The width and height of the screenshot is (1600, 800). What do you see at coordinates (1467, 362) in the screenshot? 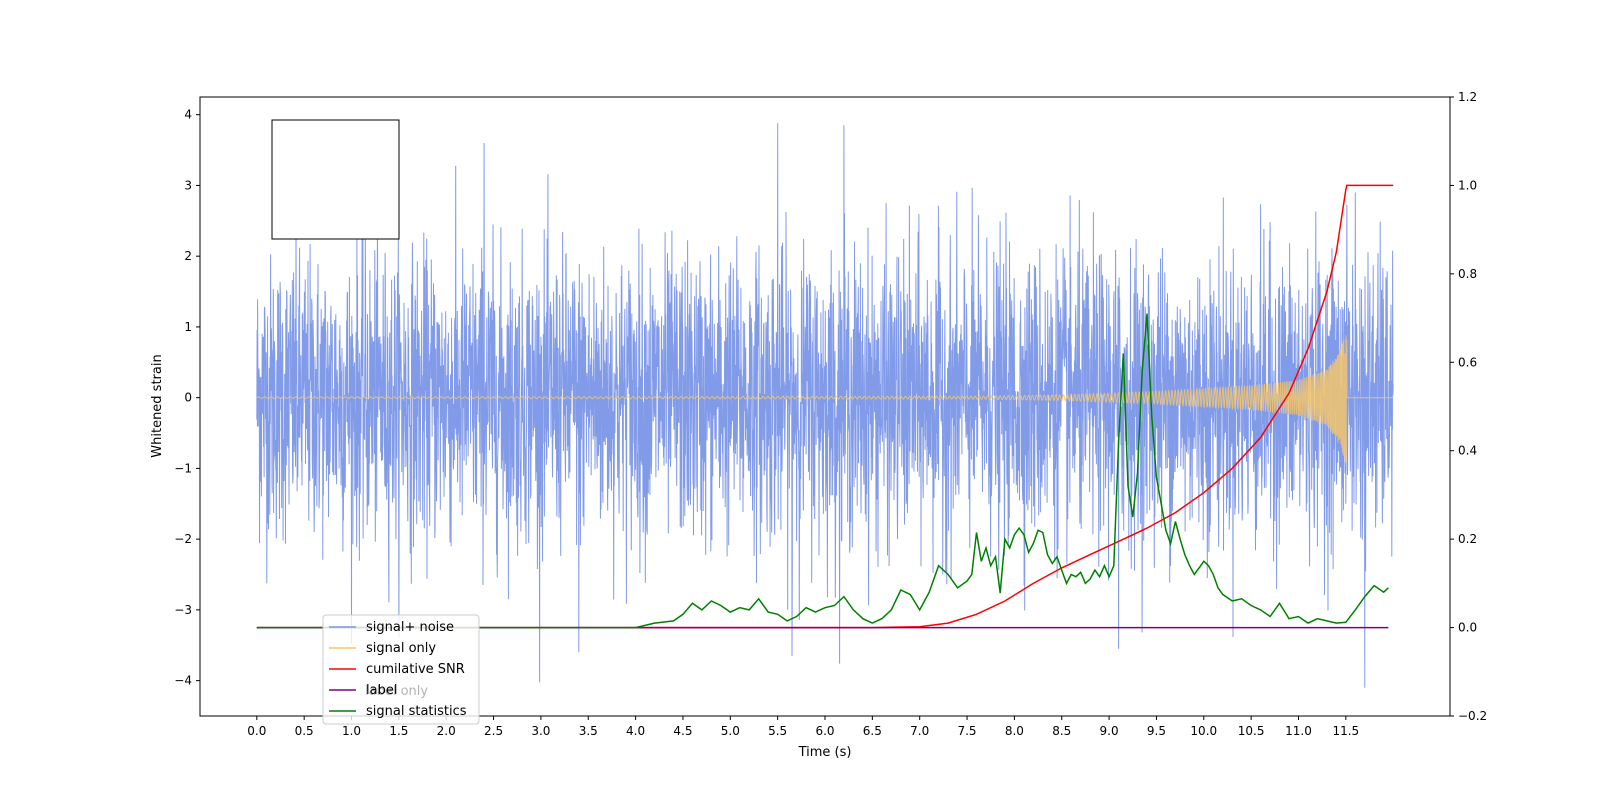
I see `right-y-tick-label: 0.6` at bounding box center [1467, 362].